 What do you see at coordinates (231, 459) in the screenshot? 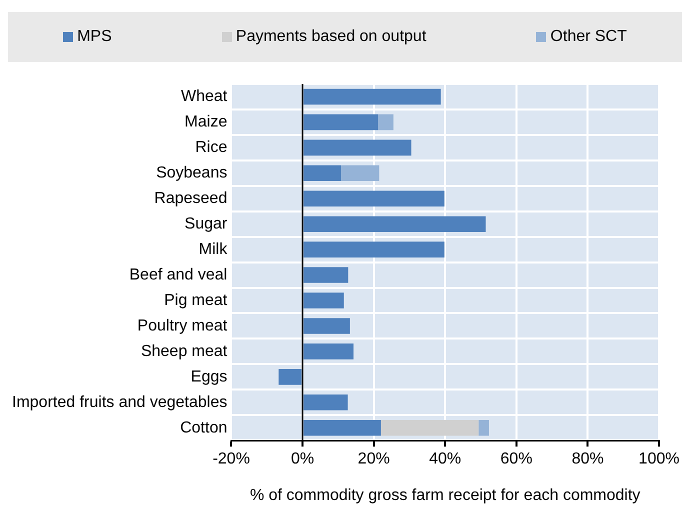
I see `x-tick-label: -20%` at bounding box center [231, 459].